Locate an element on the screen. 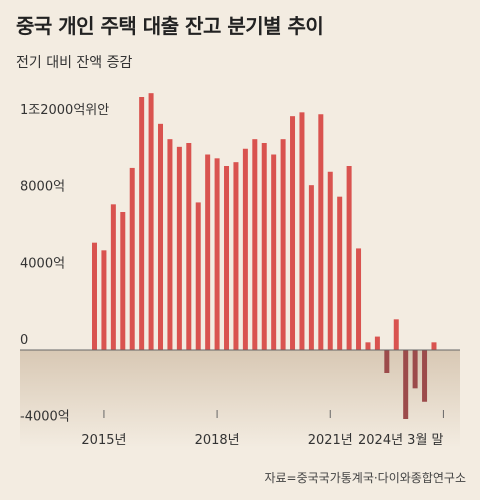  y-tick-label: 1조2000억위안 is located at coordinates (64, 110).